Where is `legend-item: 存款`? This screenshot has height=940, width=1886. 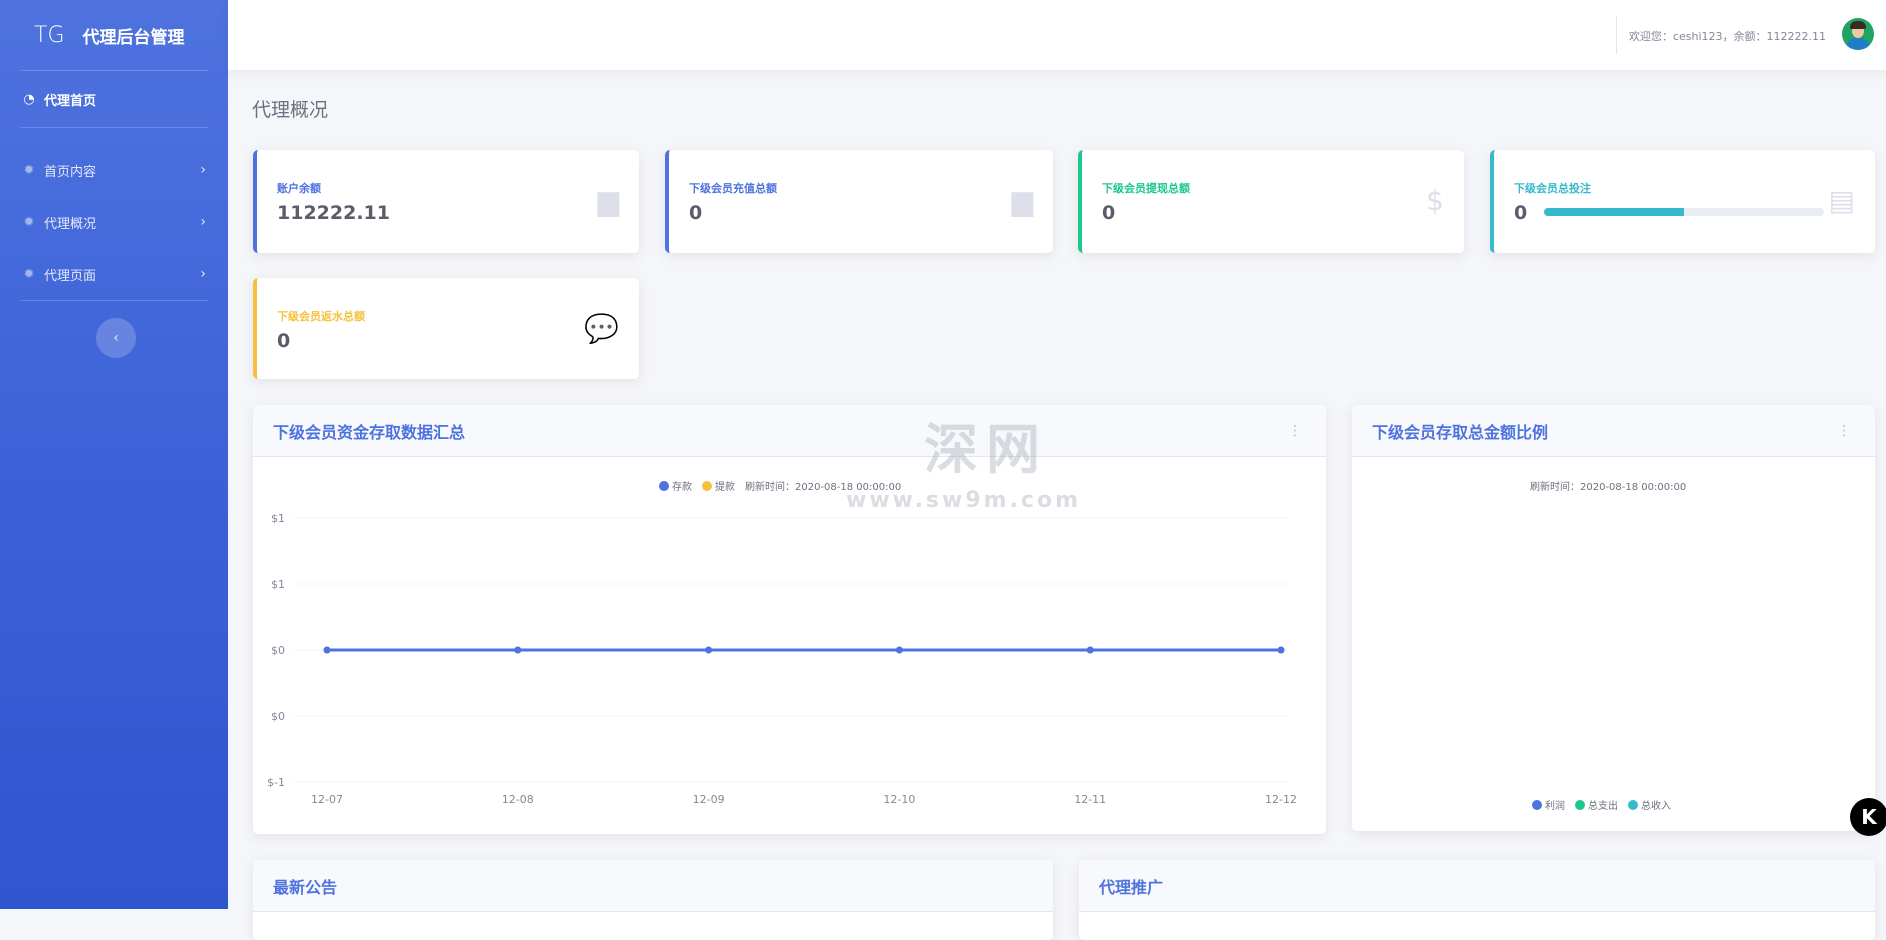 legend-item: 存款 is located at coordinates (675, 485).